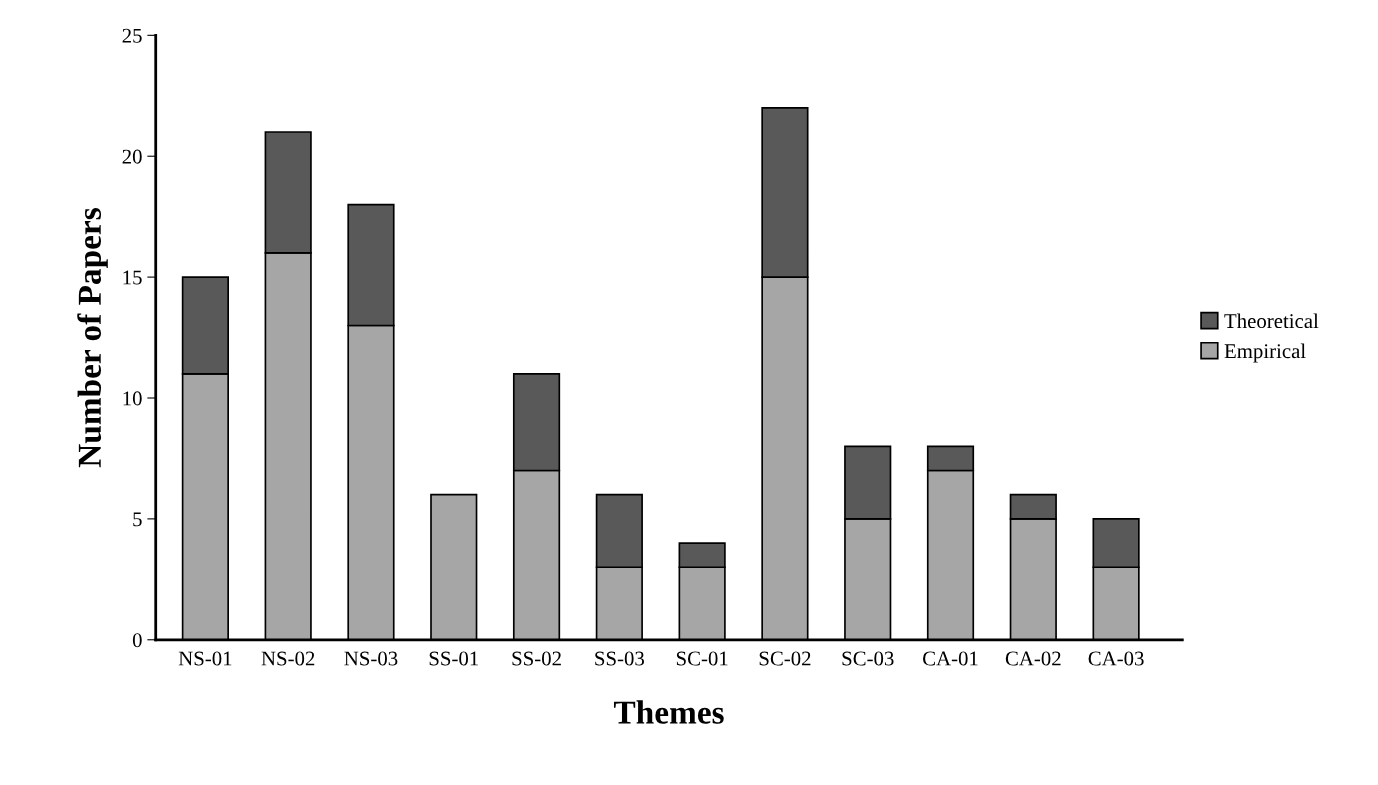 The width and height of the screenshot is (1378, 785). What do you see at coordinates (668, 712) in the screenshot?
I see `x-axis-title: Themes` at bounding box center [668, 712].